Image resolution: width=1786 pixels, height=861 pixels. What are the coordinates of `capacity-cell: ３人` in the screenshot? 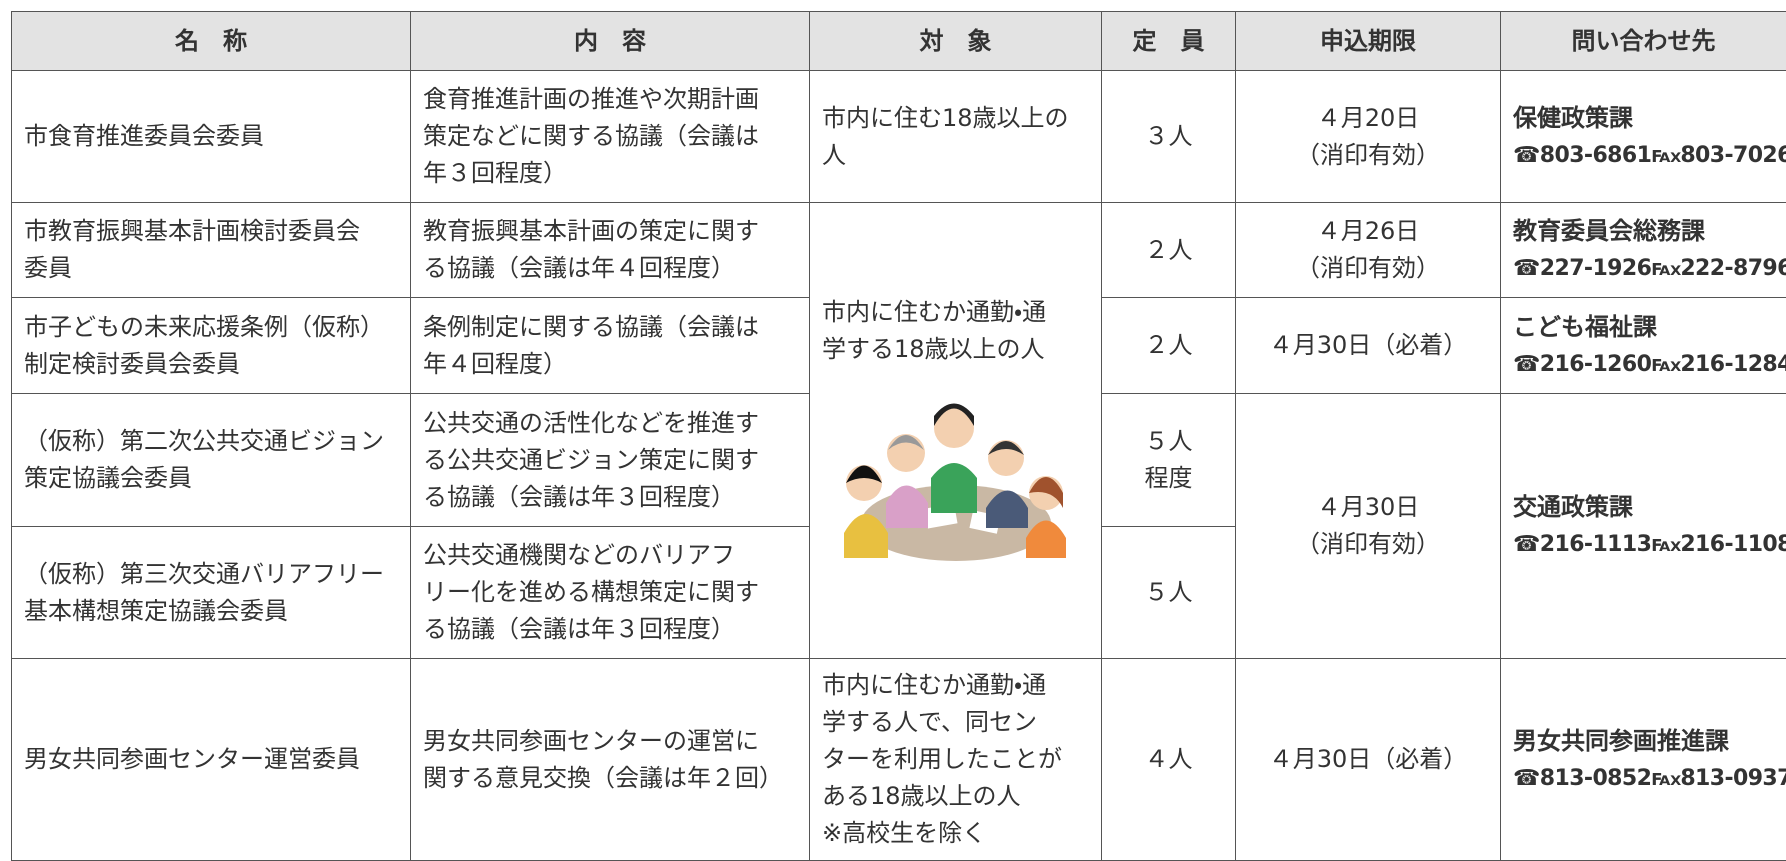 It's located at (1168, 136).